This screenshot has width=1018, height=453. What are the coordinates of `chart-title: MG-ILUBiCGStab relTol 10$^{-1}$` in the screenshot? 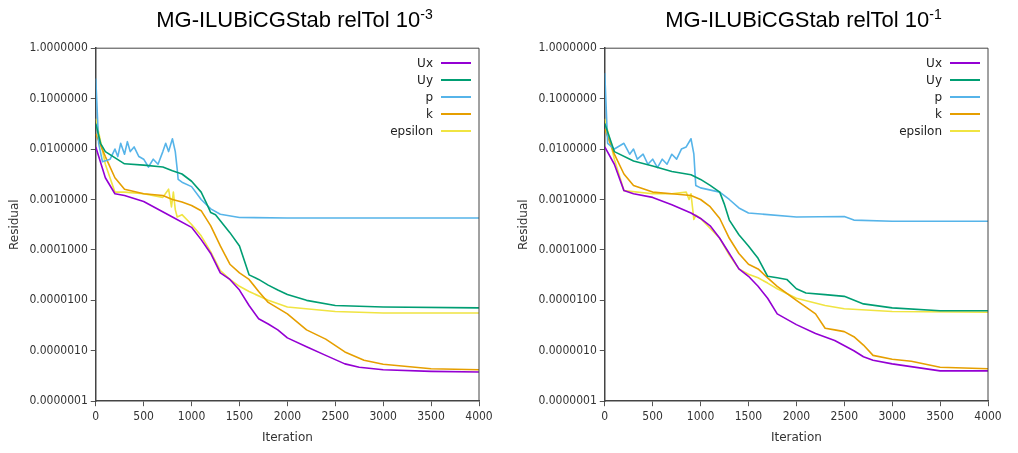 It's located at (803, 20).